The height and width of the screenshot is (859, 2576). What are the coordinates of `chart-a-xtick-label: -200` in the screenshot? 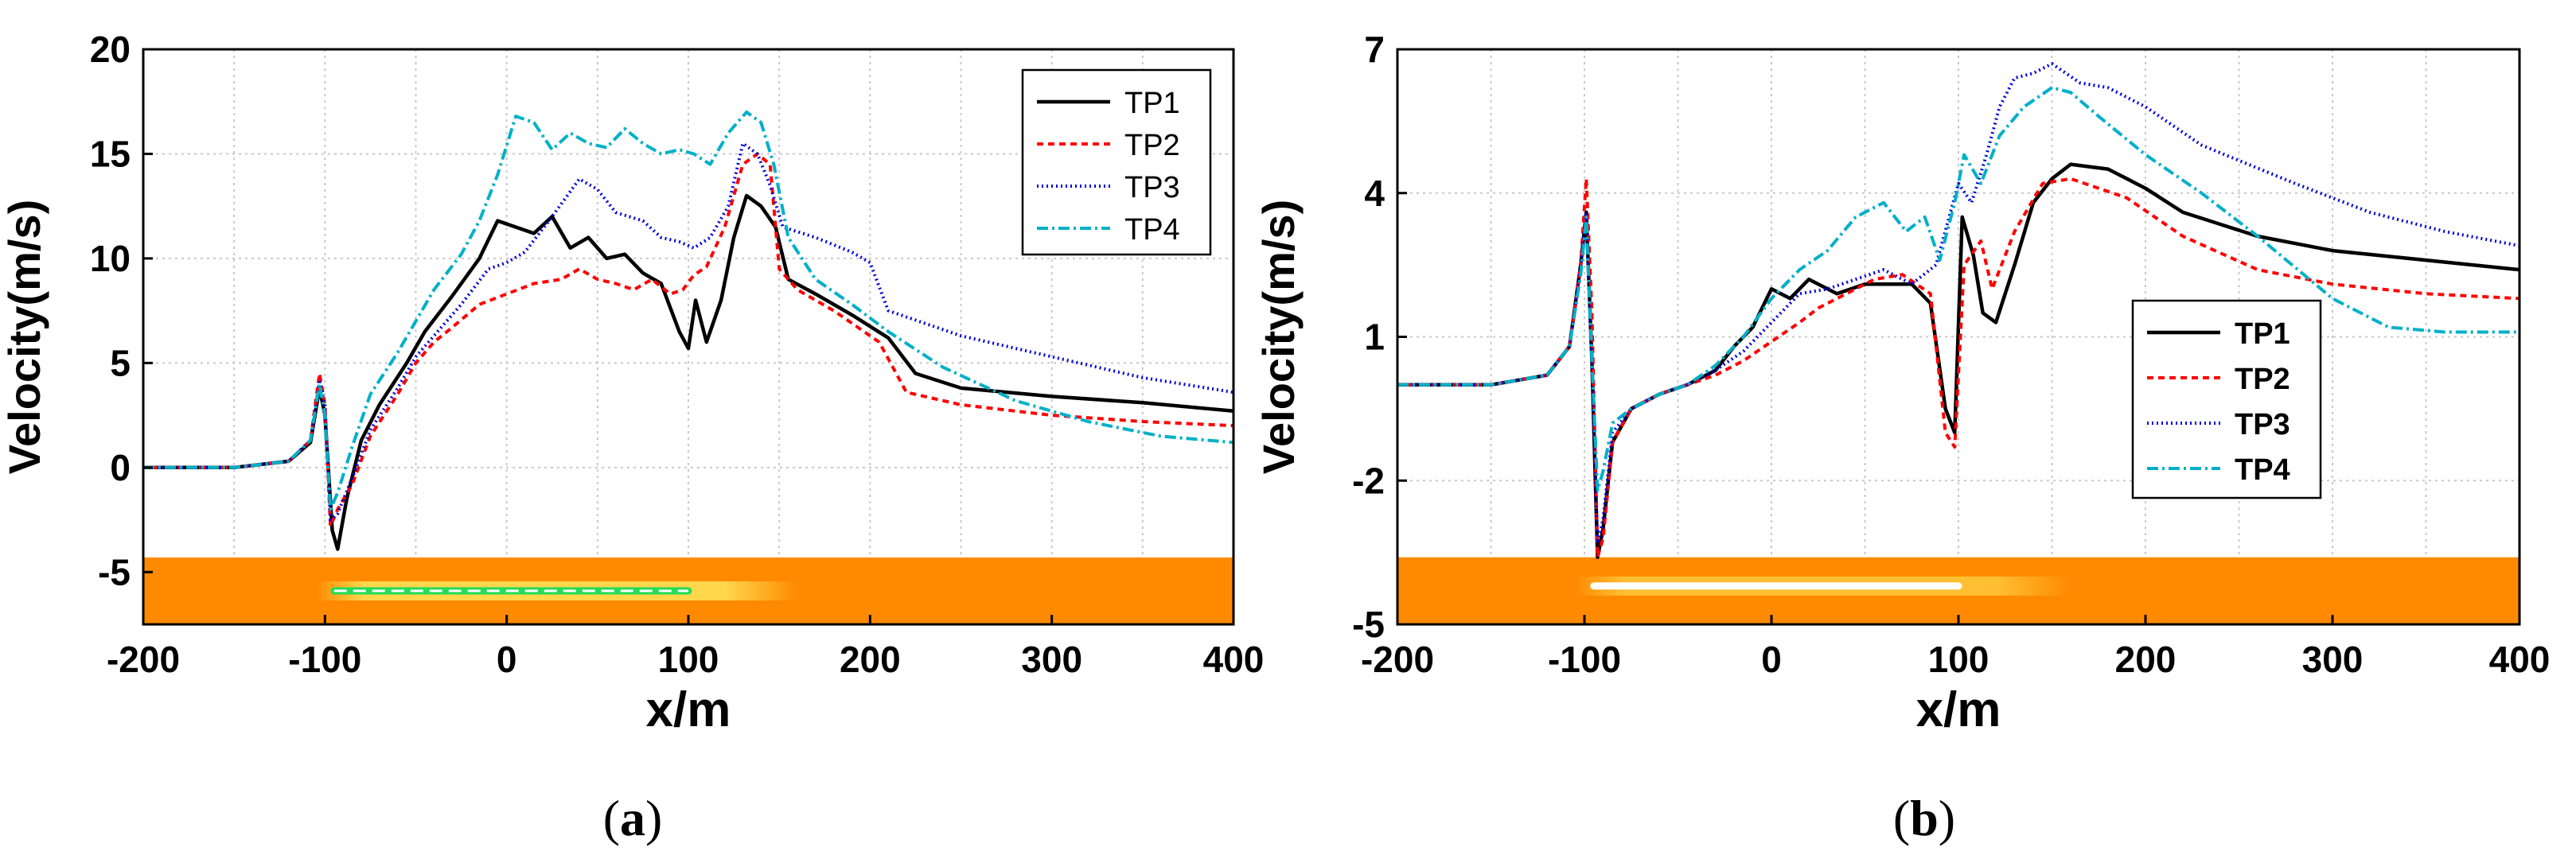 It's located at (143, 659).